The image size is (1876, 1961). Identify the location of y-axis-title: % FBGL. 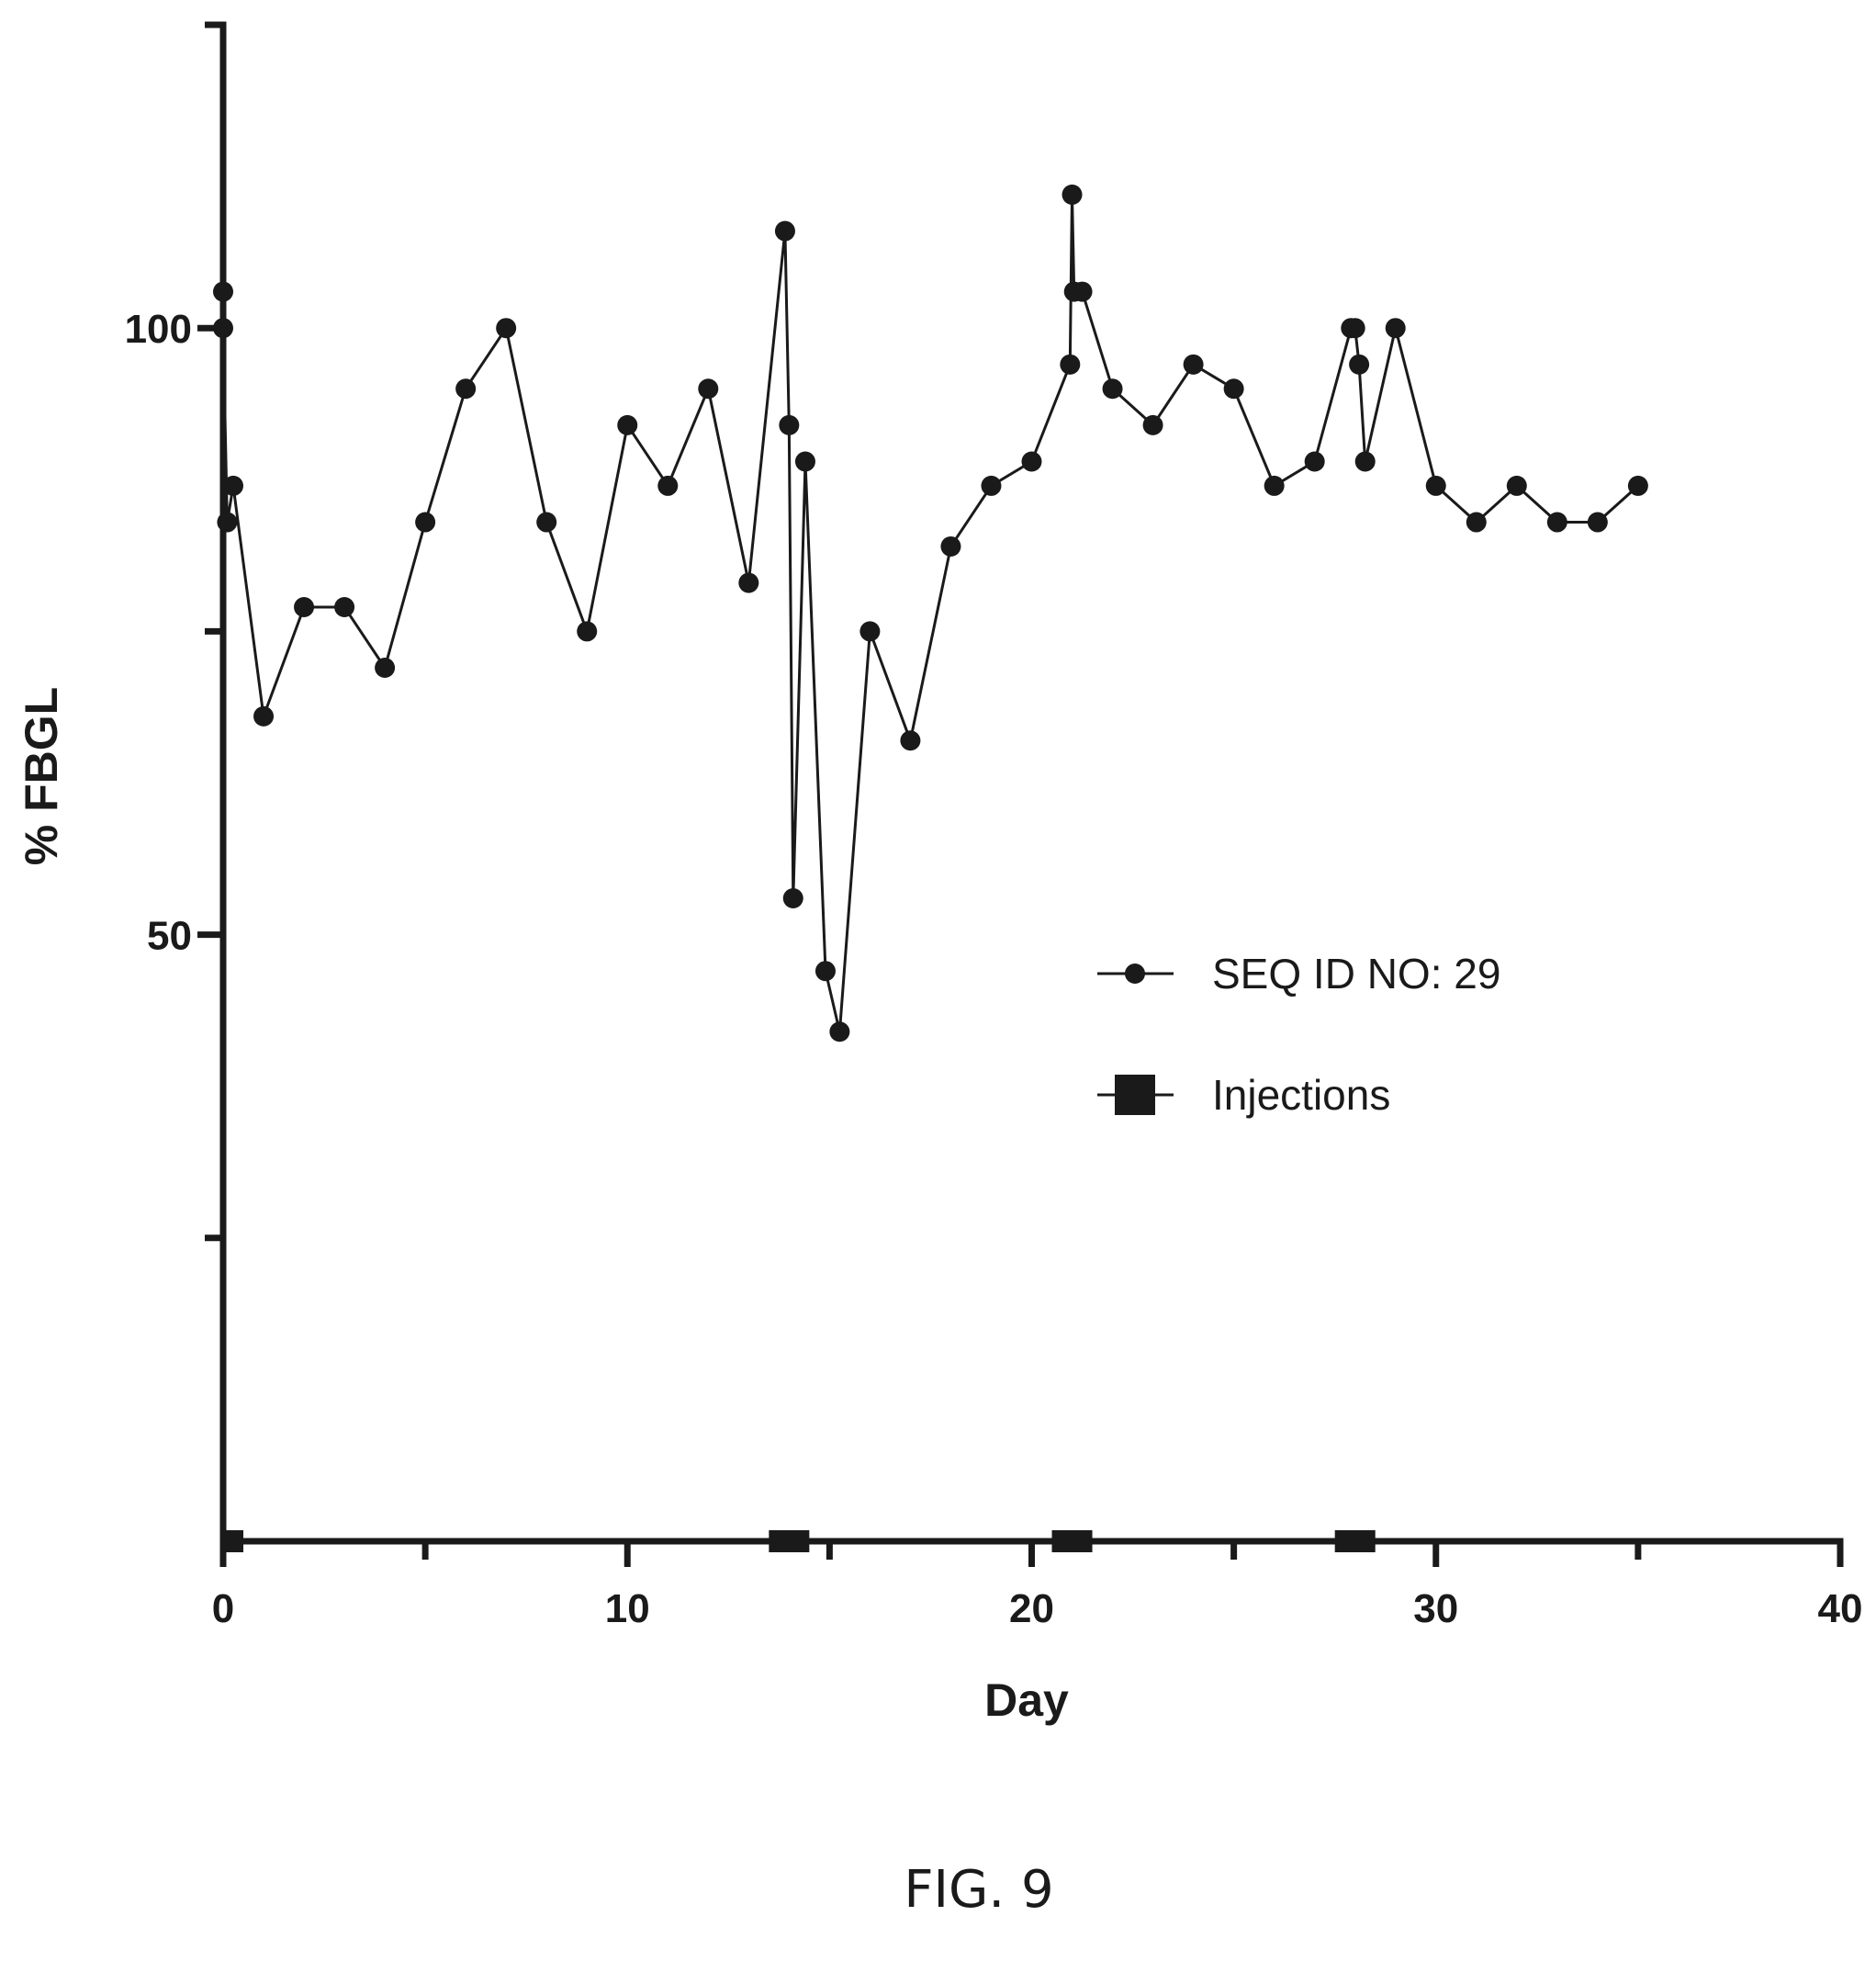
(41, 776).